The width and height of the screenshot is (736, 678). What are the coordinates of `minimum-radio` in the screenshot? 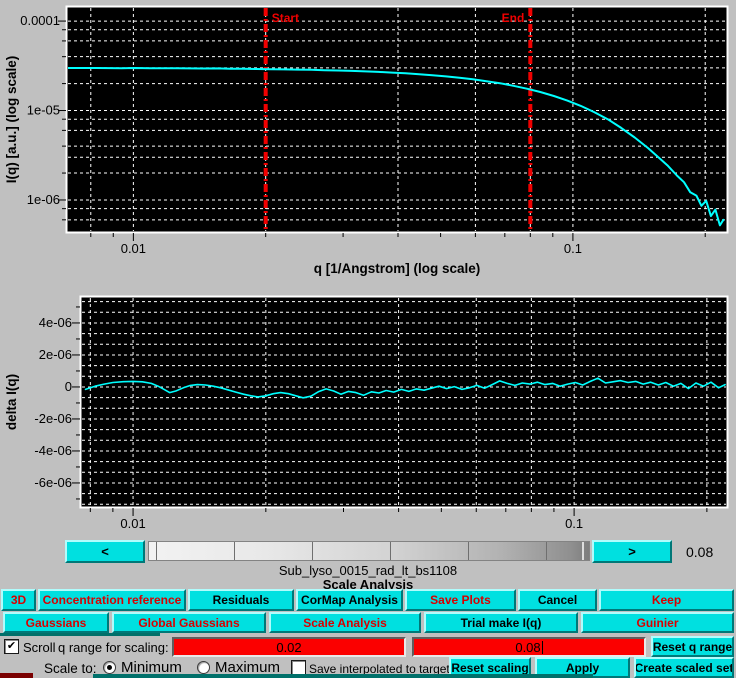 It's located at (109, 667).